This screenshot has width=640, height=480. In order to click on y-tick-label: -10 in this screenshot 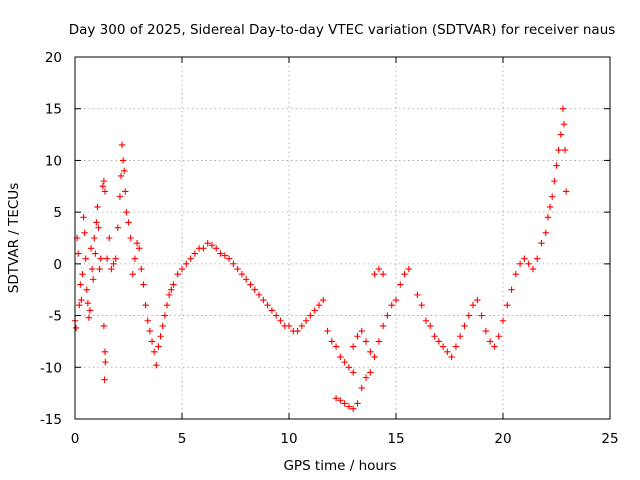, I will do `click(51, 368)`.